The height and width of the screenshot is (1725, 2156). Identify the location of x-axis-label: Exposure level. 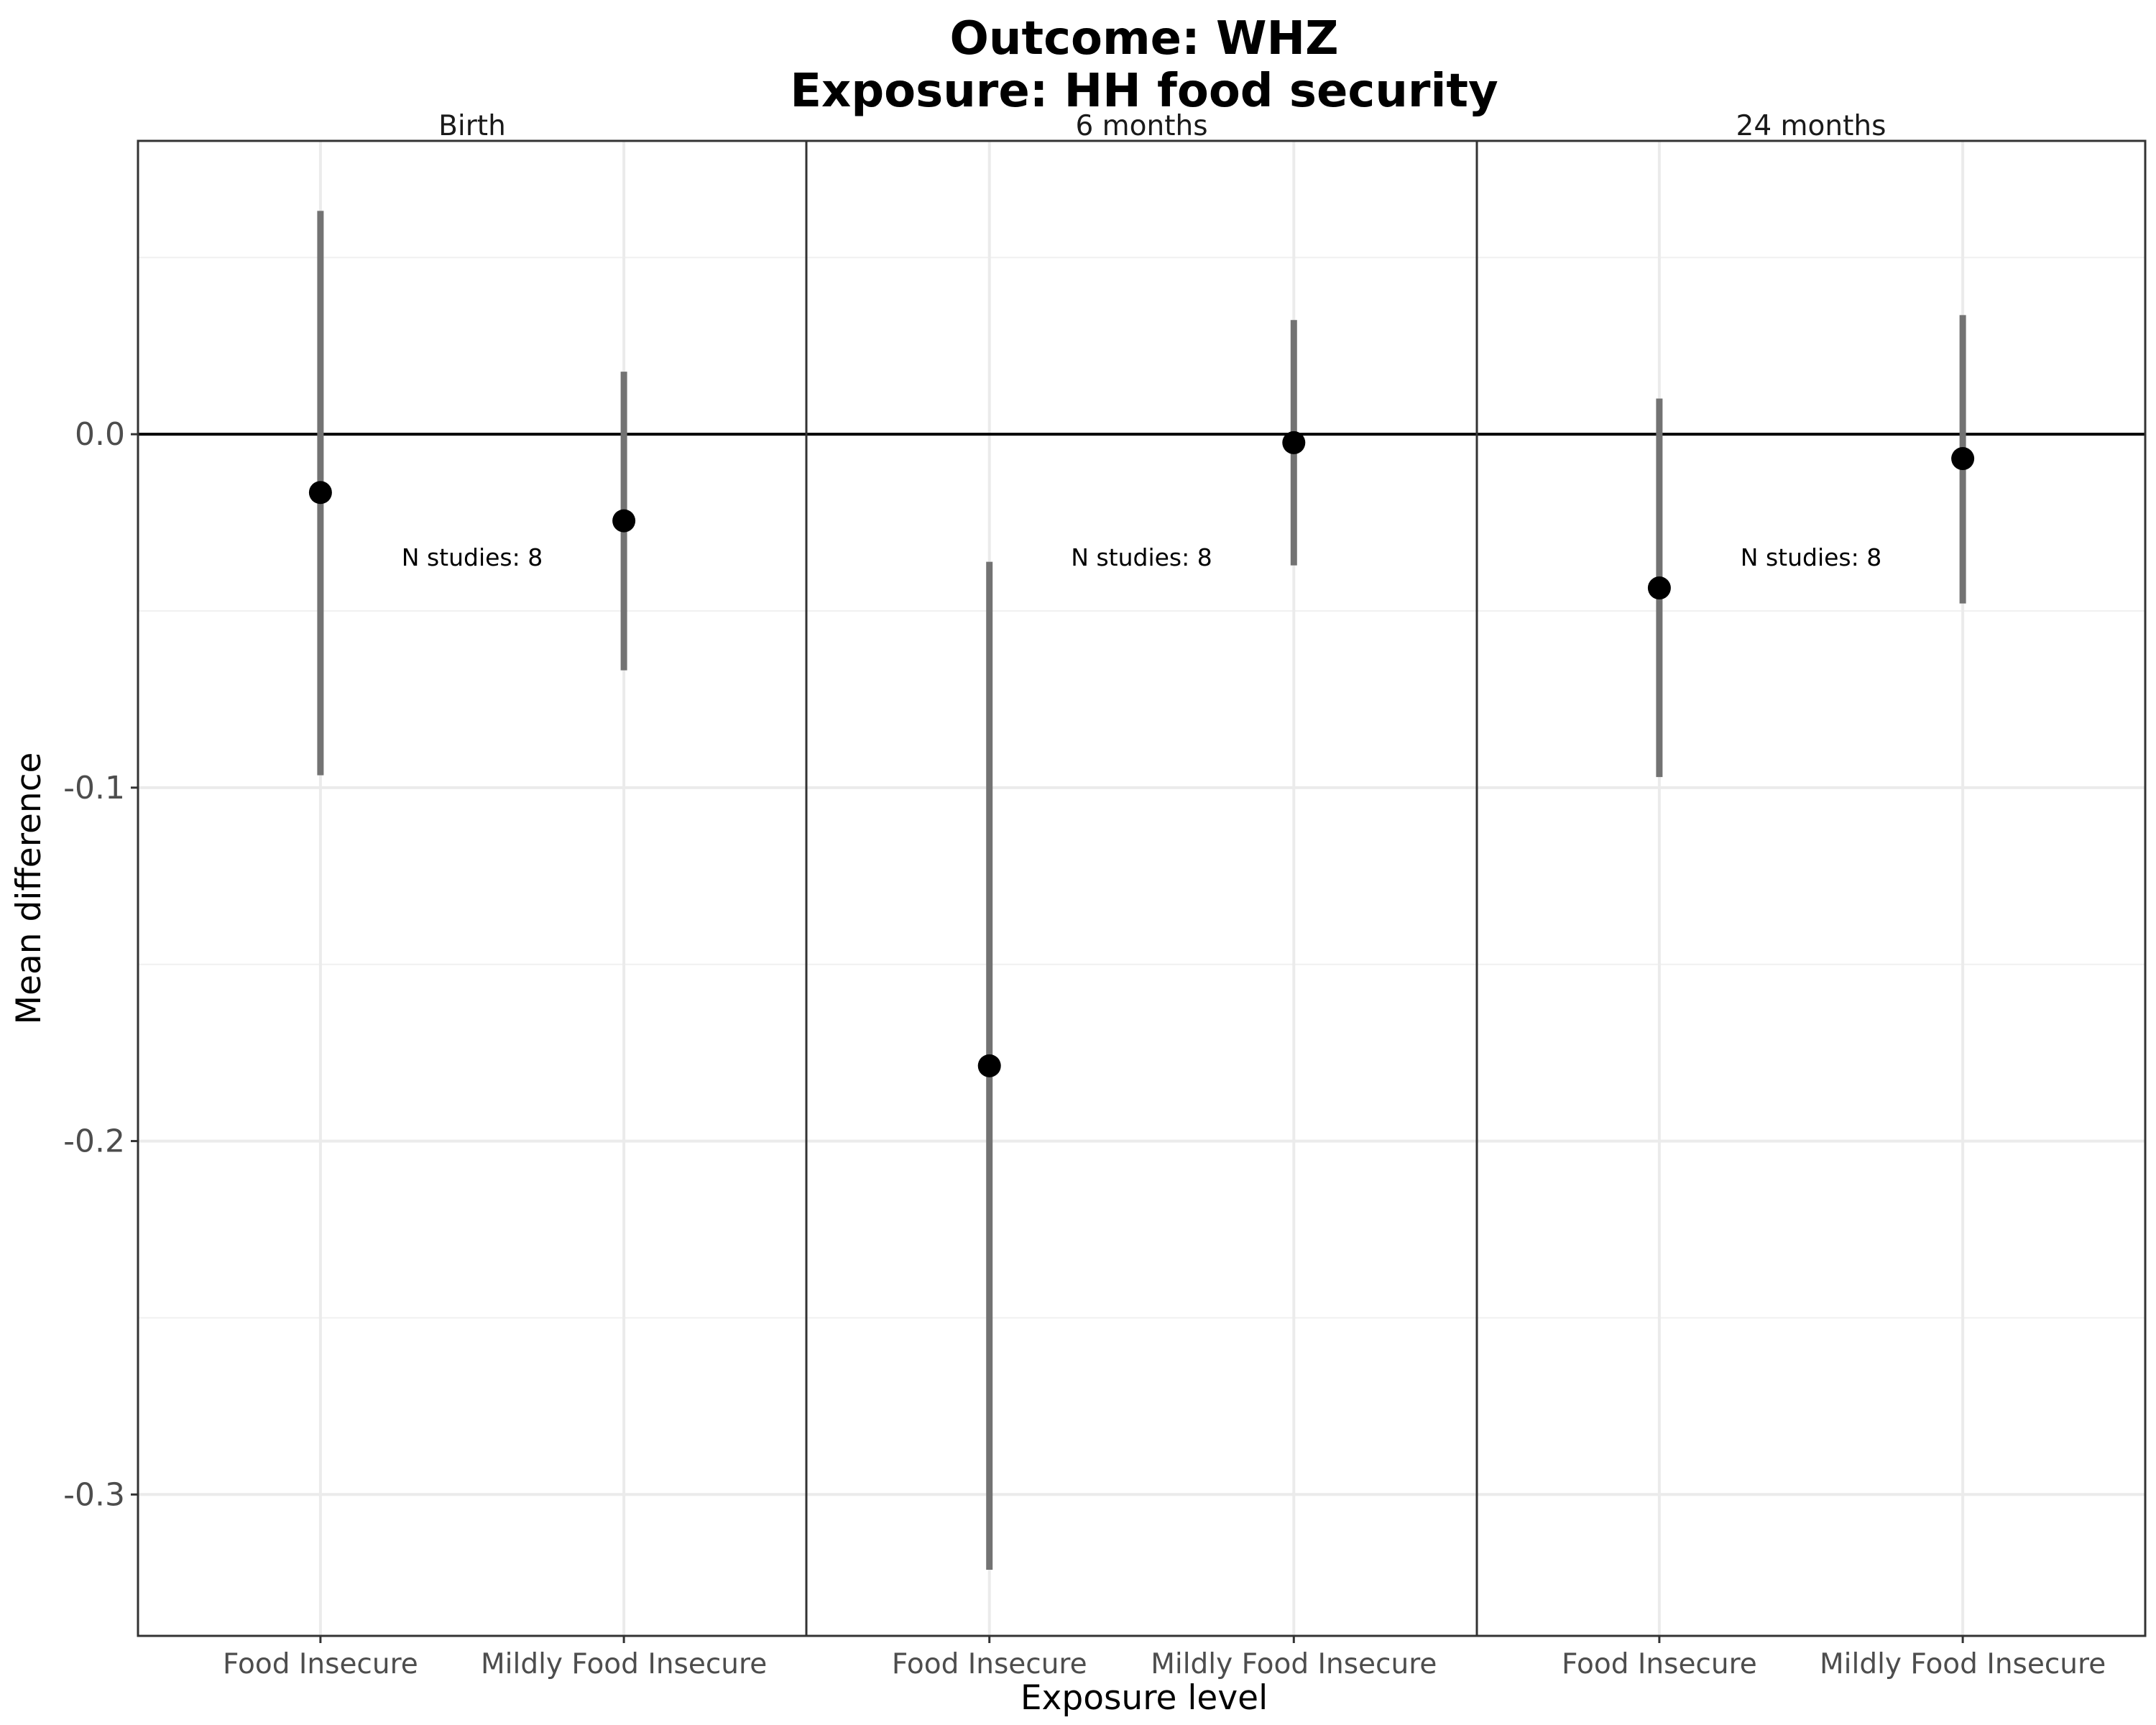
(1144, 1698).